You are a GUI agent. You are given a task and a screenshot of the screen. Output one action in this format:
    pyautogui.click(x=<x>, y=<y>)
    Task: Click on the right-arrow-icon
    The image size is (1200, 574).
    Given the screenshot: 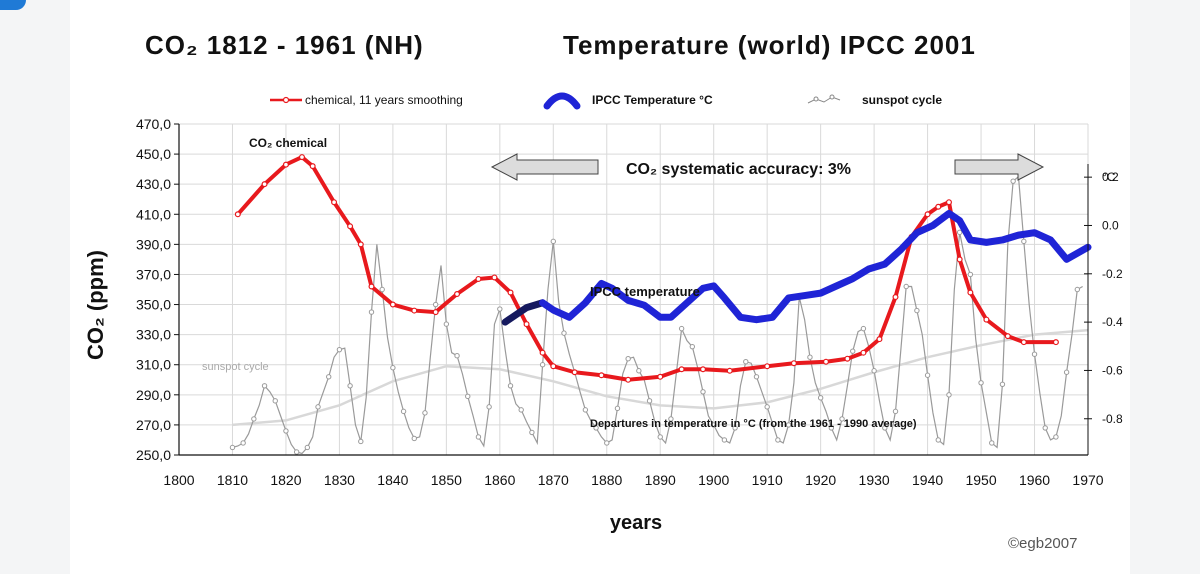 What is the action you would take?
    pyautogui.click(x=999, y=167)
    